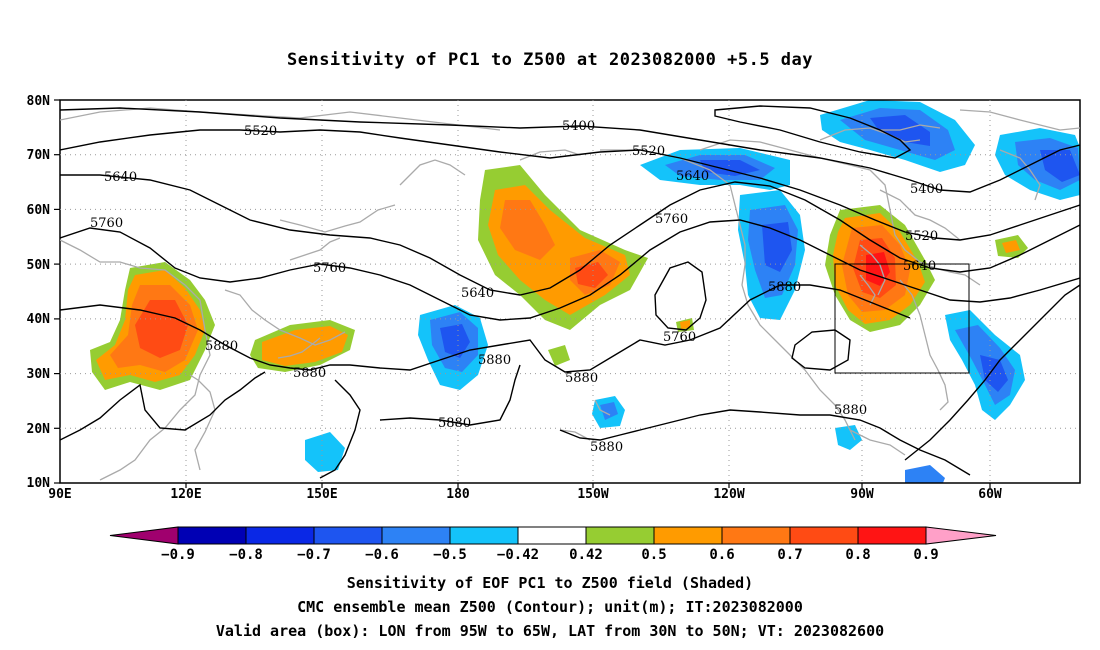  What do you see at coordinates (789, 555) in the screenshot?
I see `colorbar-tick-label: 0.7` at bounding box center [789, 555].